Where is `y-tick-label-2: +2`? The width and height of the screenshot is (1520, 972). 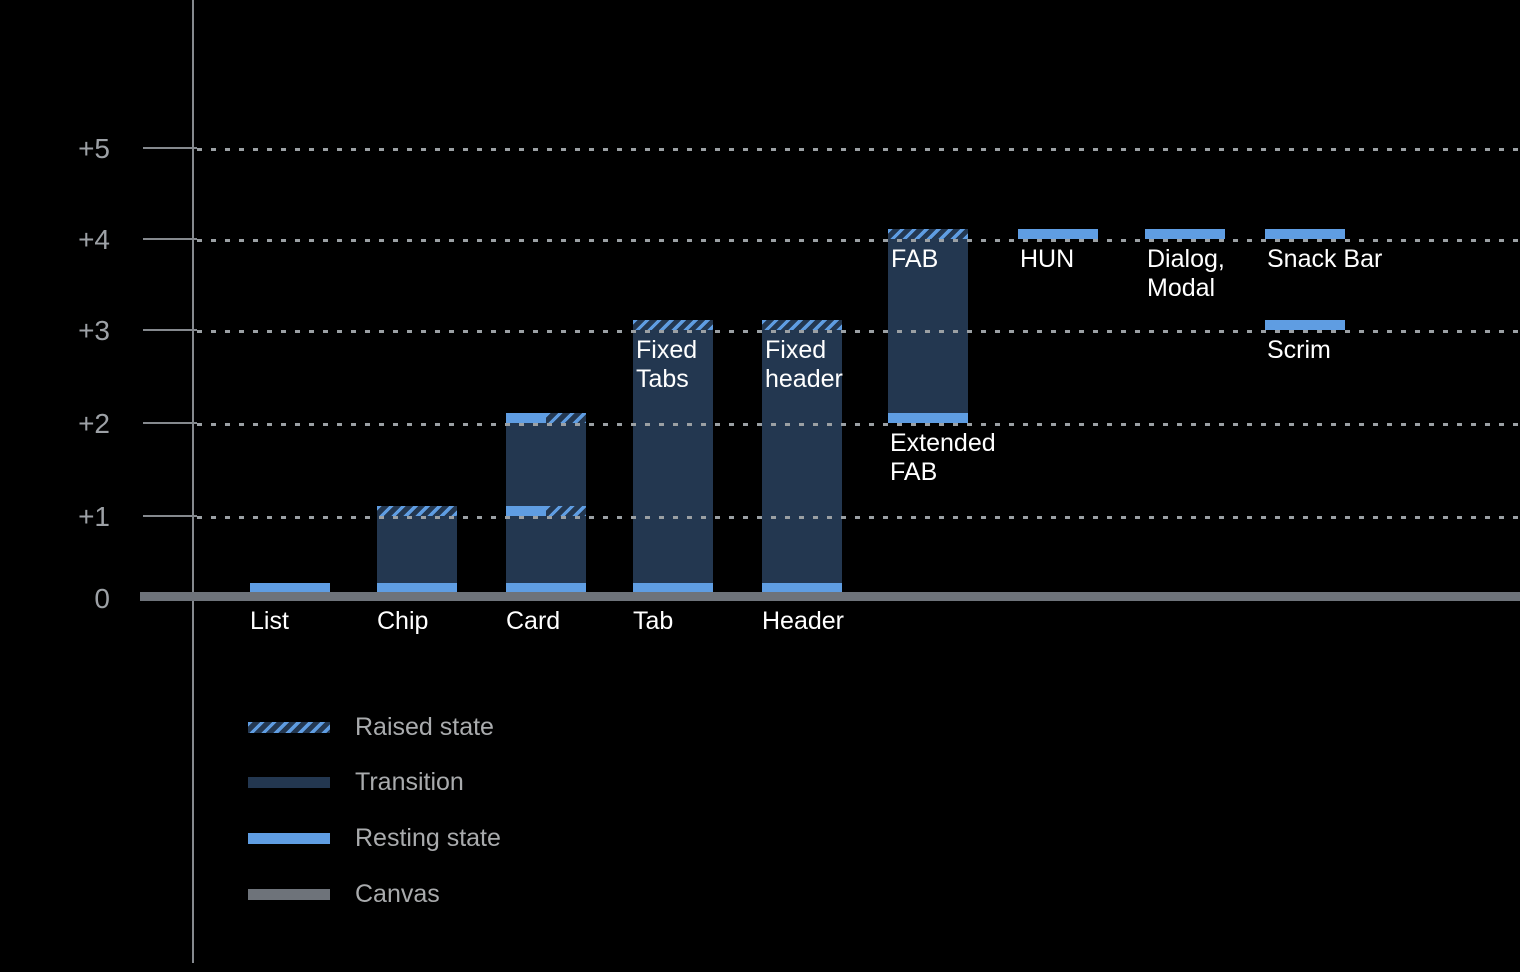
y-tick-label-2: +2 is located at coordinates (94, 423).